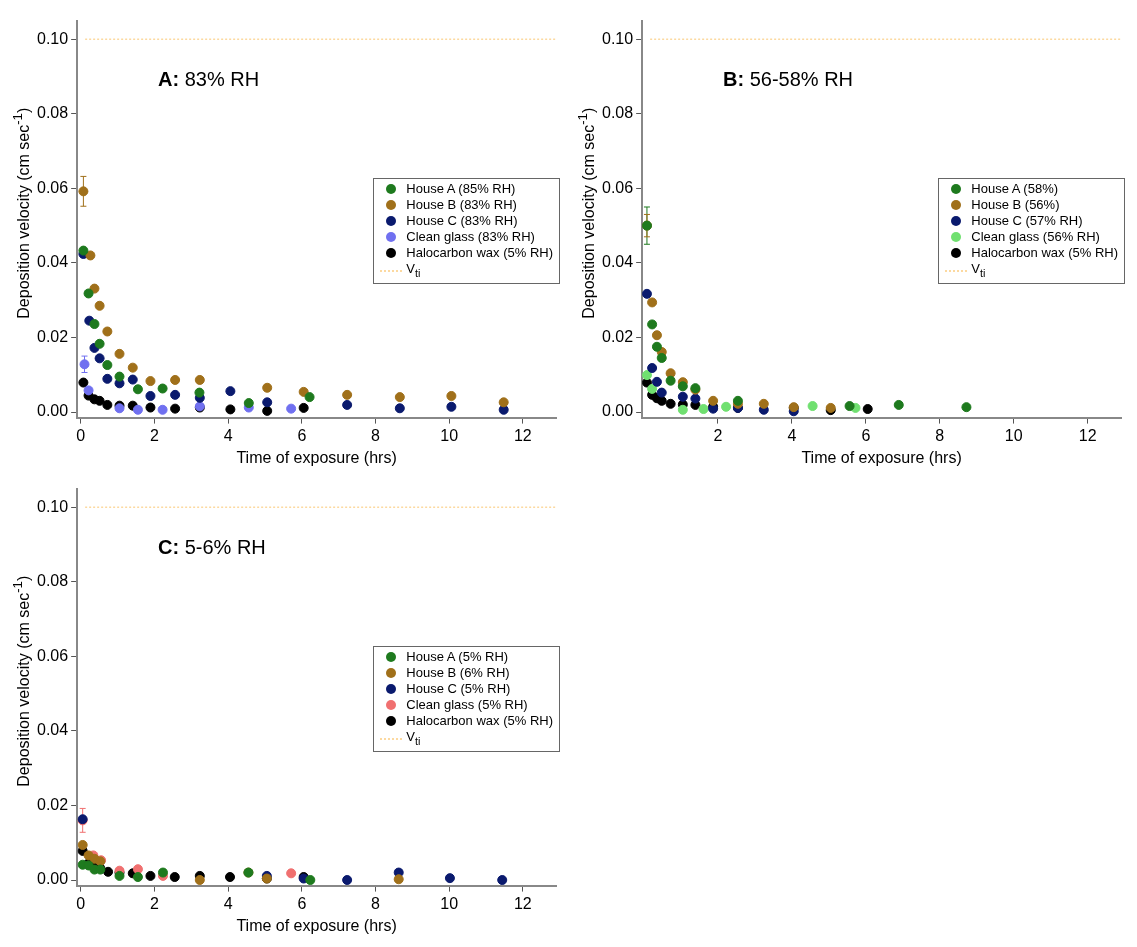 The width and height of the screenshot is (1137, 947). What do you see at coordinates (1027, 221) in the screenshot?
I see `legend-label: House C (57% RH)` at bounding box center [1027, 221].